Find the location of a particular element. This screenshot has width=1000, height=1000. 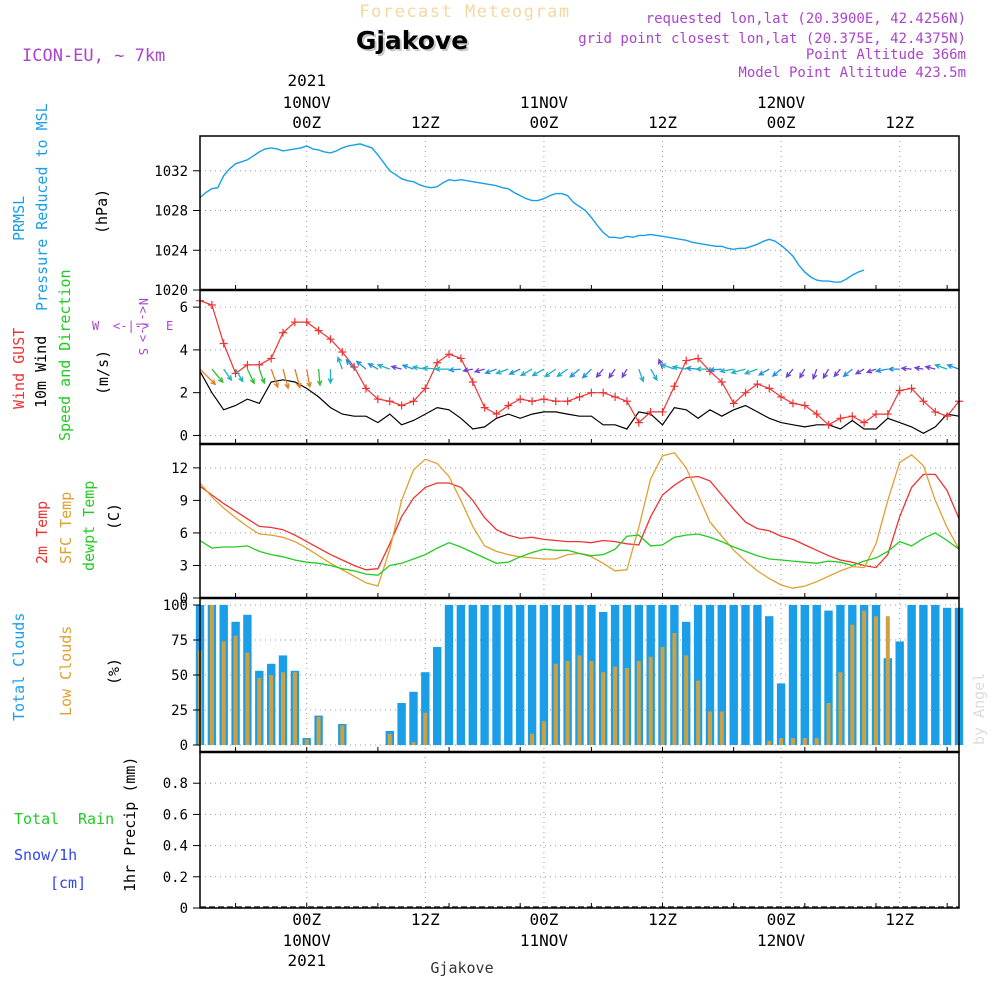

label-precip: 1hr Precip (mm) is located at coordinates (130, 824).